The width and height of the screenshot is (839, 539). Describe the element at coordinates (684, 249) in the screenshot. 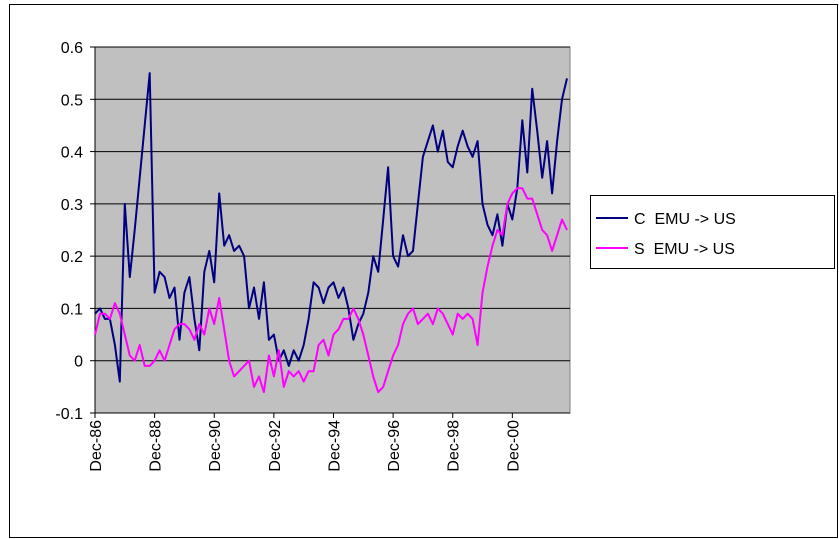

I see `legend-label: S EMU -> US` at that location.